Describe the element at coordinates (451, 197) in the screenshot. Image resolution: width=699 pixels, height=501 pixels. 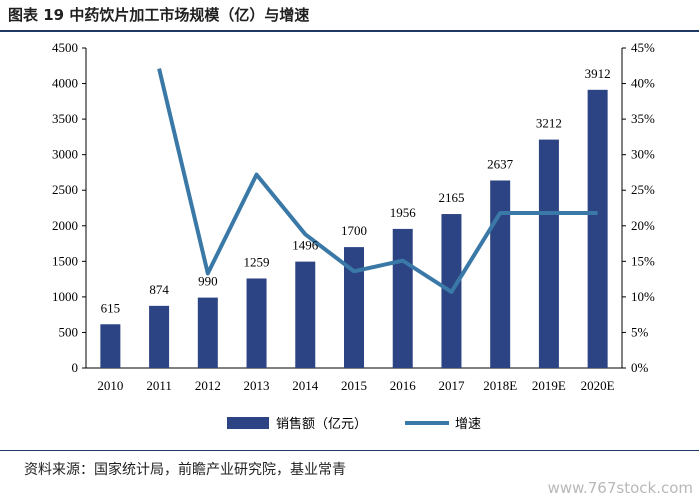
I see `bar-value-label: 2165` at that location.